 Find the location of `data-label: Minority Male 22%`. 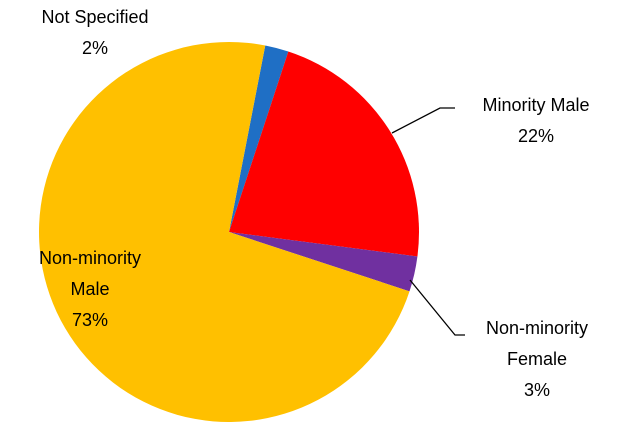

data-label: Minority Male 22% is located at coordinates (536, 121).